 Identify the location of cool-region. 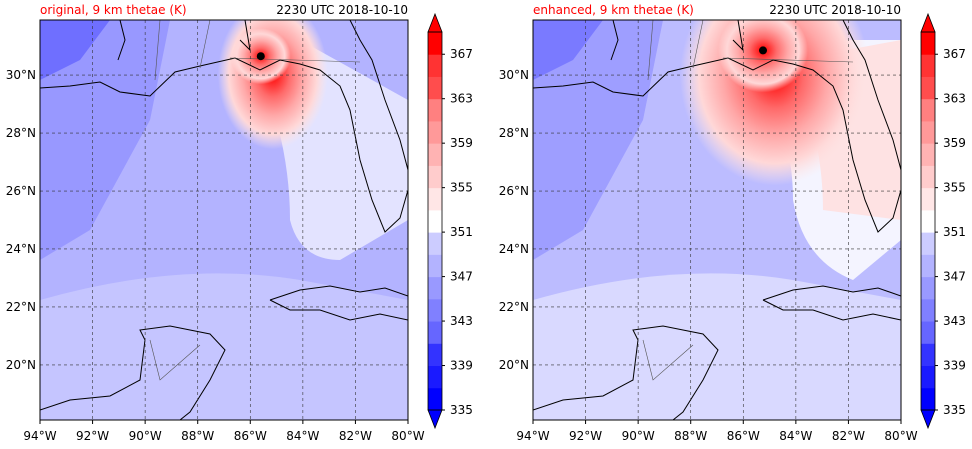
(105, 140).